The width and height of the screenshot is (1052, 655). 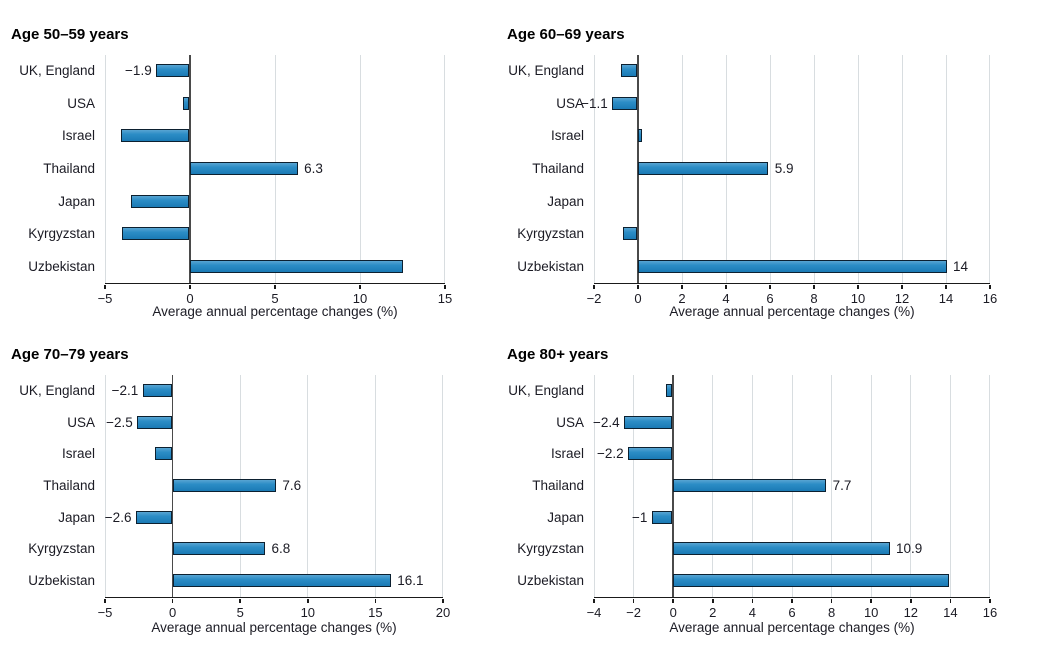 What do you see at coordinates (558, 354) in the screenshot?
I see `chart-title: Age 80+ years` at bounding box center [558, 354].